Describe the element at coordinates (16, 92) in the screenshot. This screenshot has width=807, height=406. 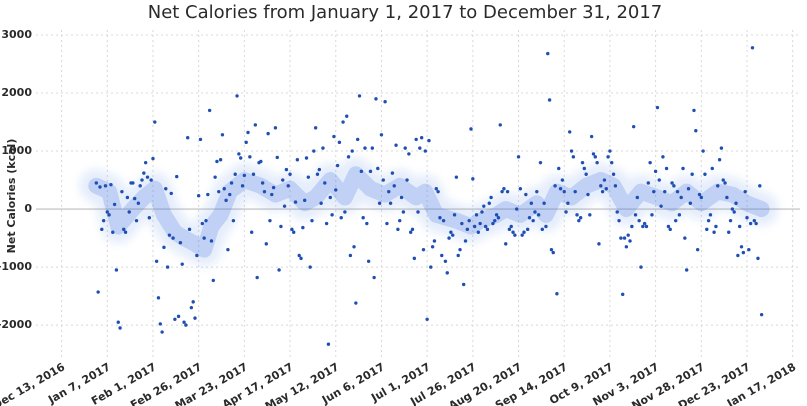
I see `y-tick-label: 2000` at that location.